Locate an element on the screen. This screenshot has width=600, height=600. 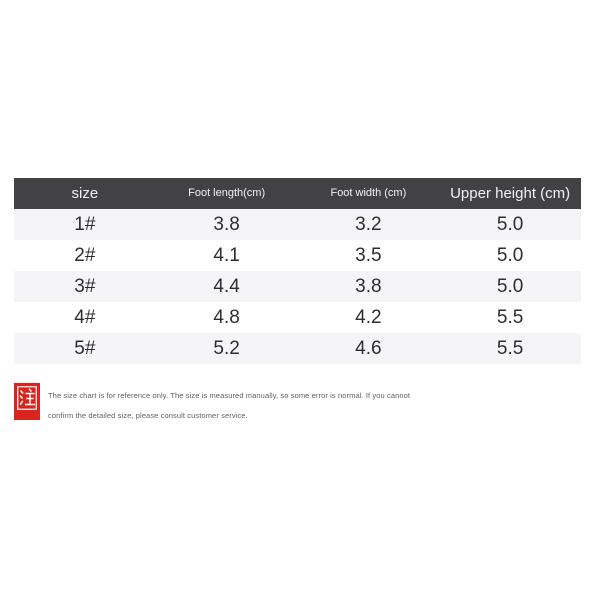
cell-size: 2# is located at coordinates (85, 255).